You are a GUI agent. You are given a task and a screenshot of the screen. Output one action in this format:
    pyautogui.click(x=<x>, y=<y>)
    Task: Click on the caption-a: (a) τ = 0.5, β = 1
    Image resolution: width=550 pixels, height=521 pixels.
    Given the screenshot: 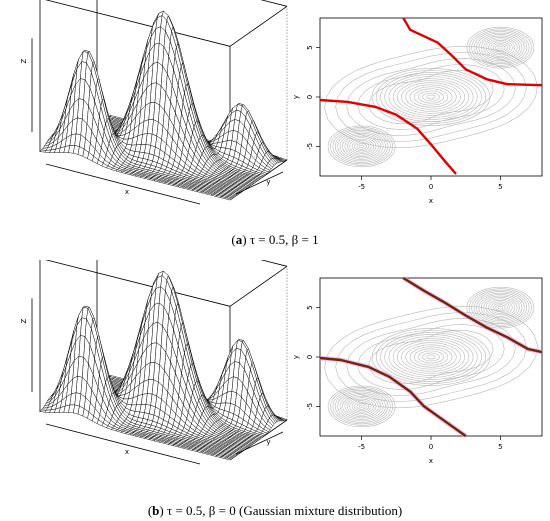 What is the action you would take?
    pyautogui.click(x=275, y=239)
    